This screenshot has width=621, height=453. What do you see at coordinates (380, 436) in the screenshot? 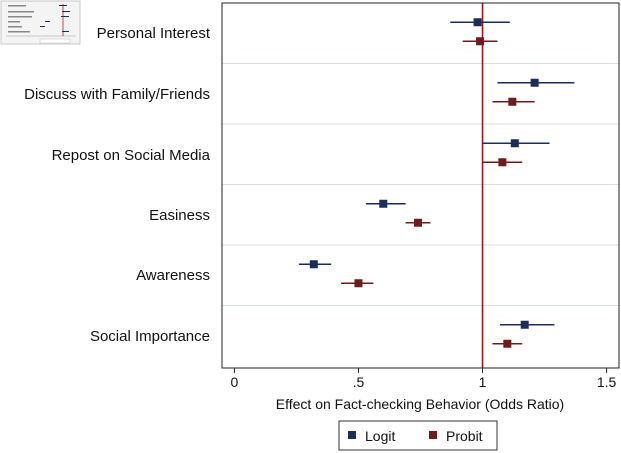
I see `legend-label-logit: Logit` at bounding box center [380, 436].